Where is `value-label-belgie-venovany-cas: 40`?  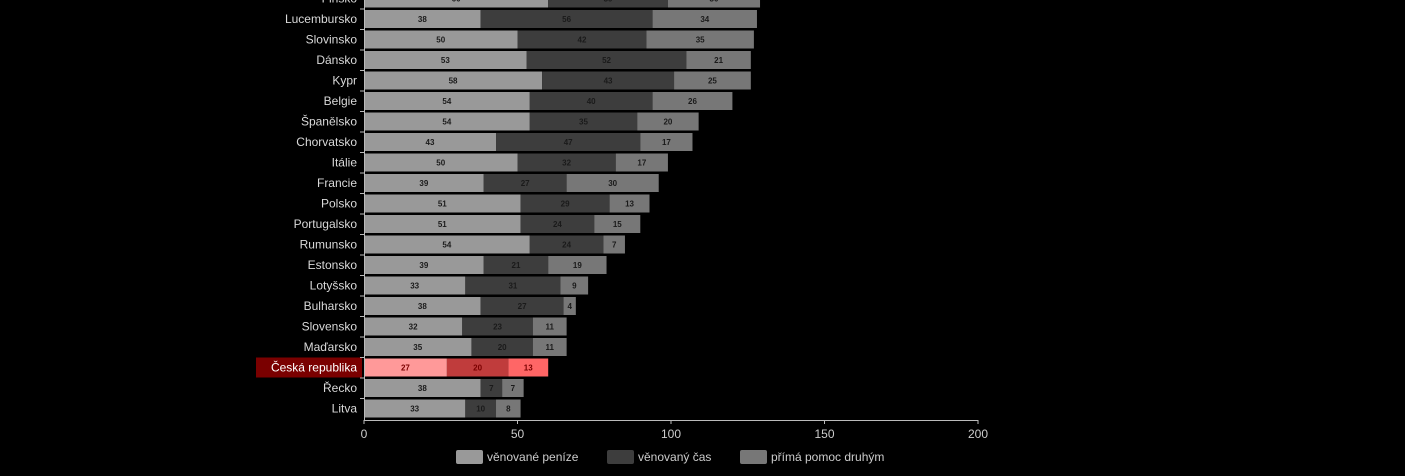
value-label-belgie-venovany-cas: 40 is located at coordinates (591, 101).